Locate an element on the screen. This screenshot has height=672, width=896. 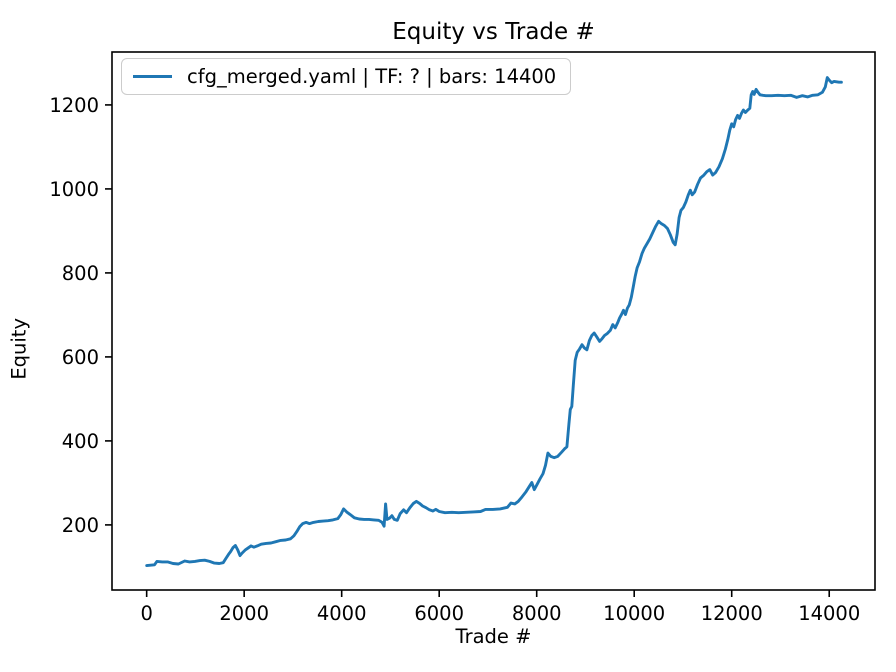
chart-title: Equity vs Trade # is located at coordinates (493, 32).